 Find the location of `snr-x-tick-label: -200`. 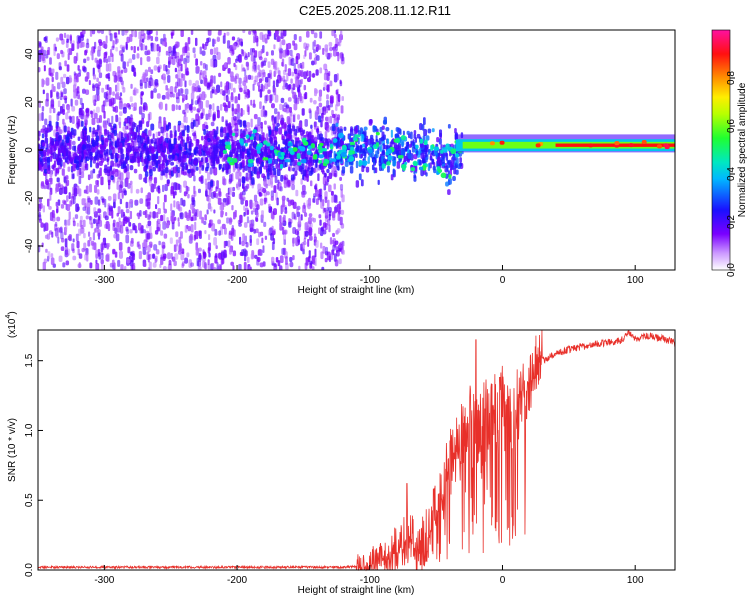

snr-x-tick-label: -200 is located at coordinates (237, 580).